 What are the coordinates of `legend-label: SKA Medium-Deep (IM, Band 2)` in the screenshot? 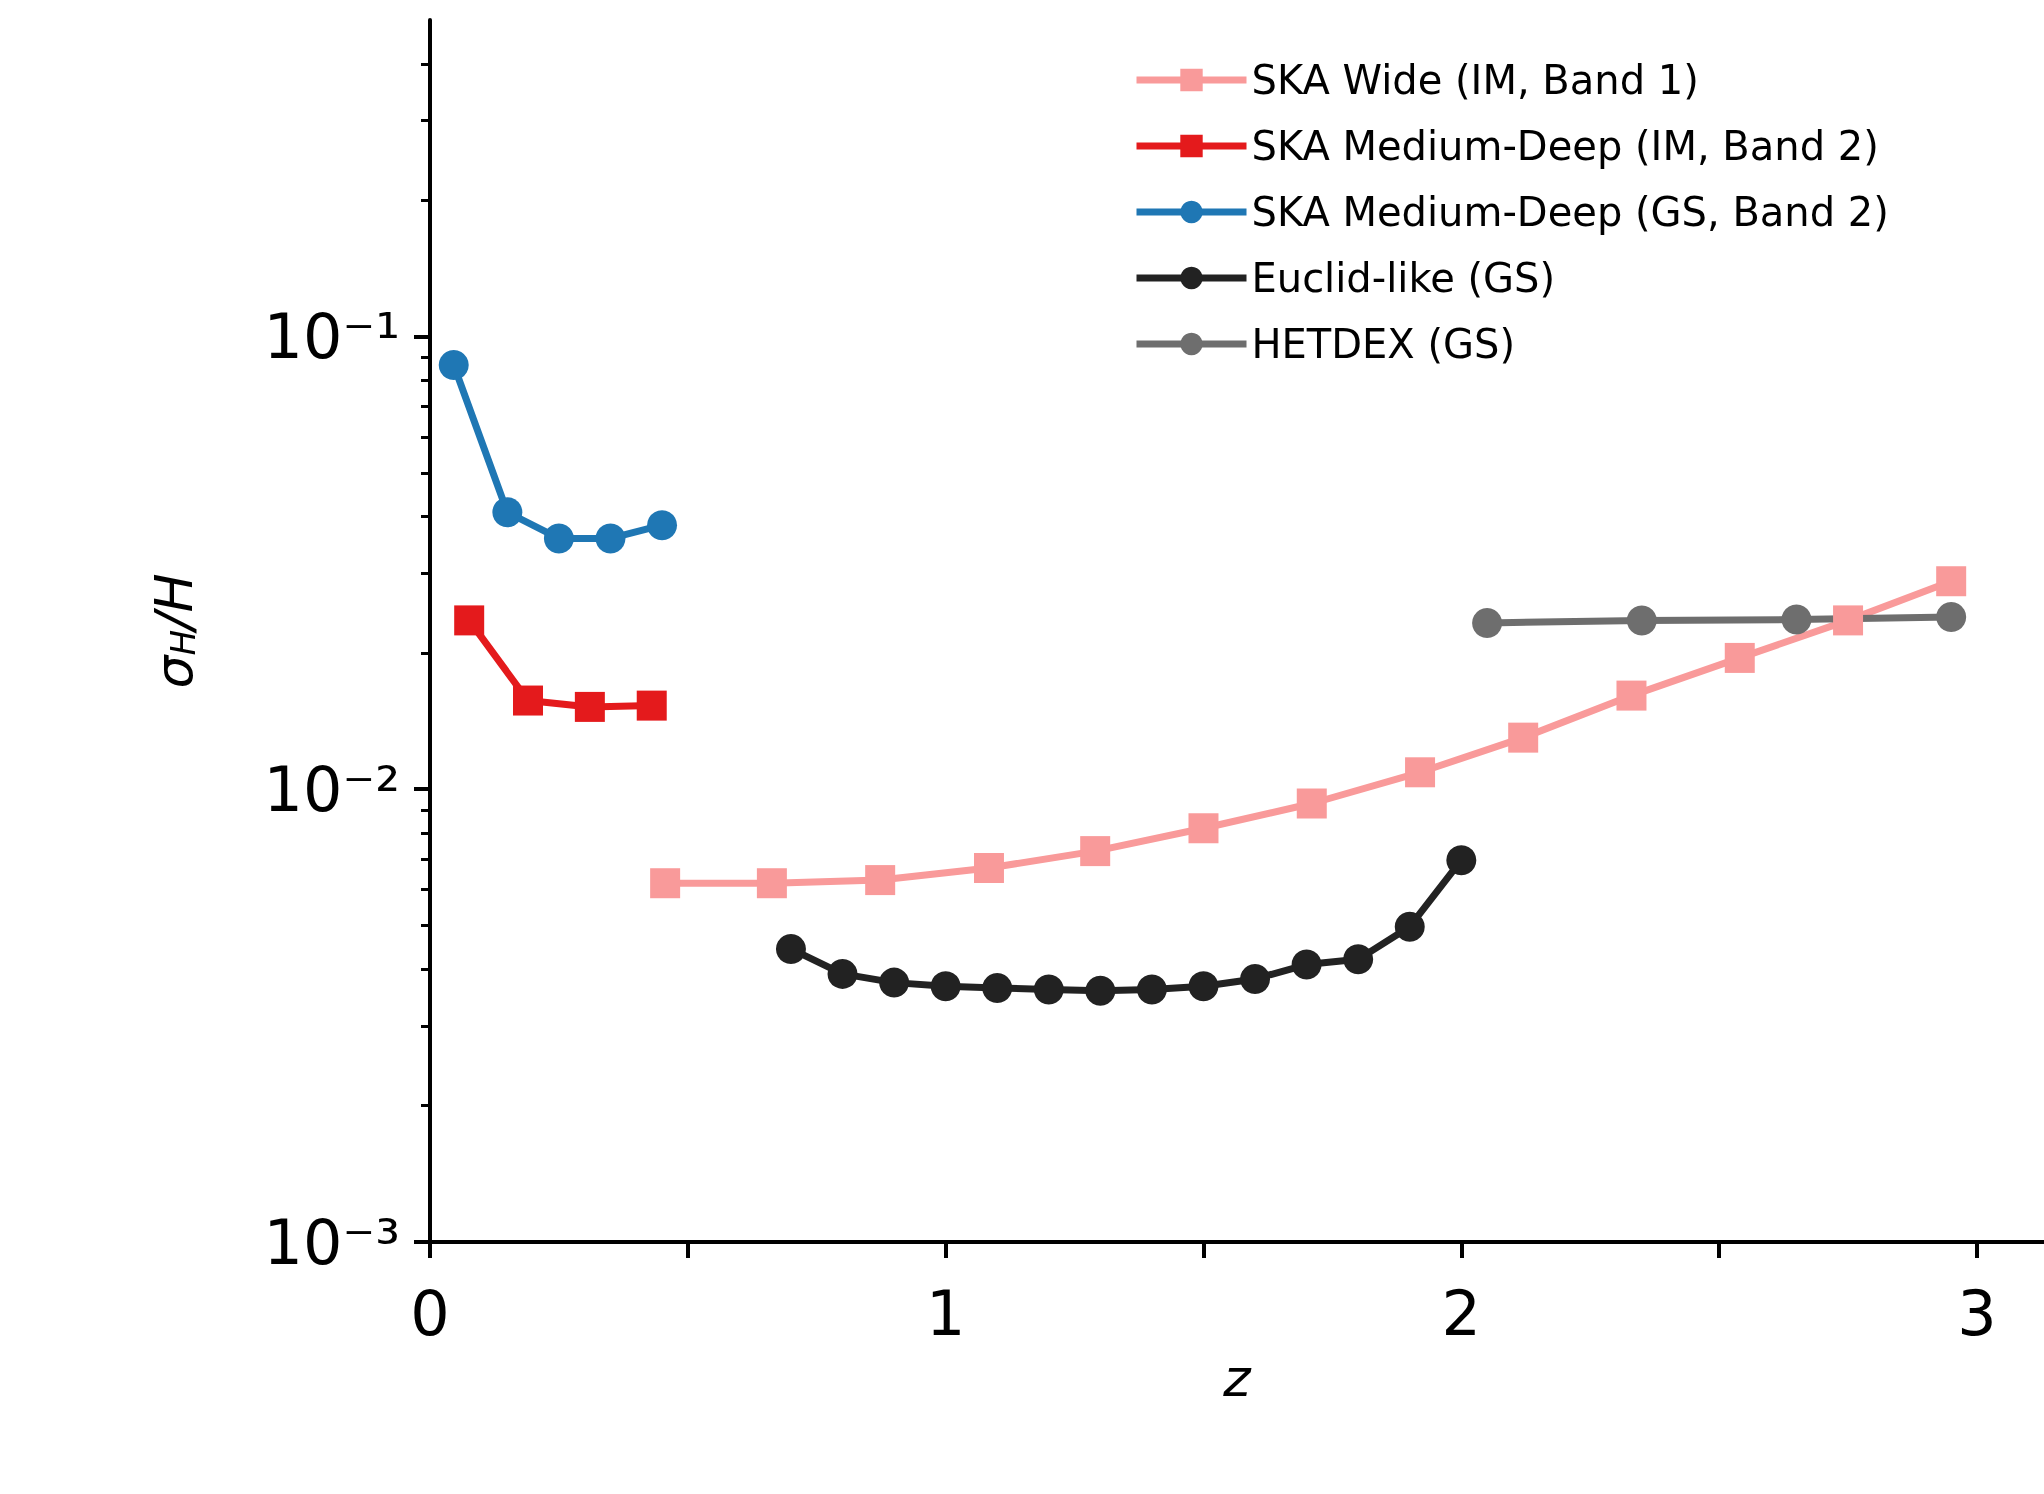 It's located at (1565, 146).